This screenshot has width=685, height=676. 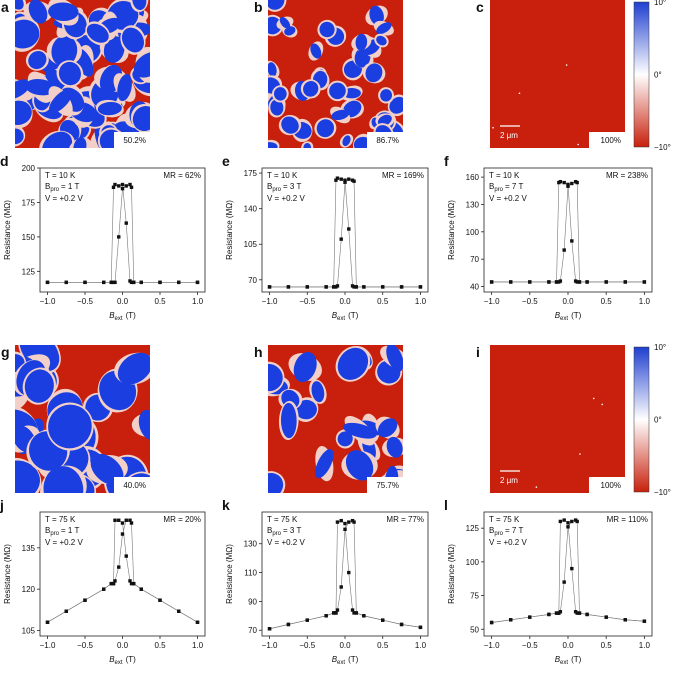 What do you see at coordinates (198, 645) in the screenshot?
I see `x-tick-label: 1.0` at bounding box center [198, 645].